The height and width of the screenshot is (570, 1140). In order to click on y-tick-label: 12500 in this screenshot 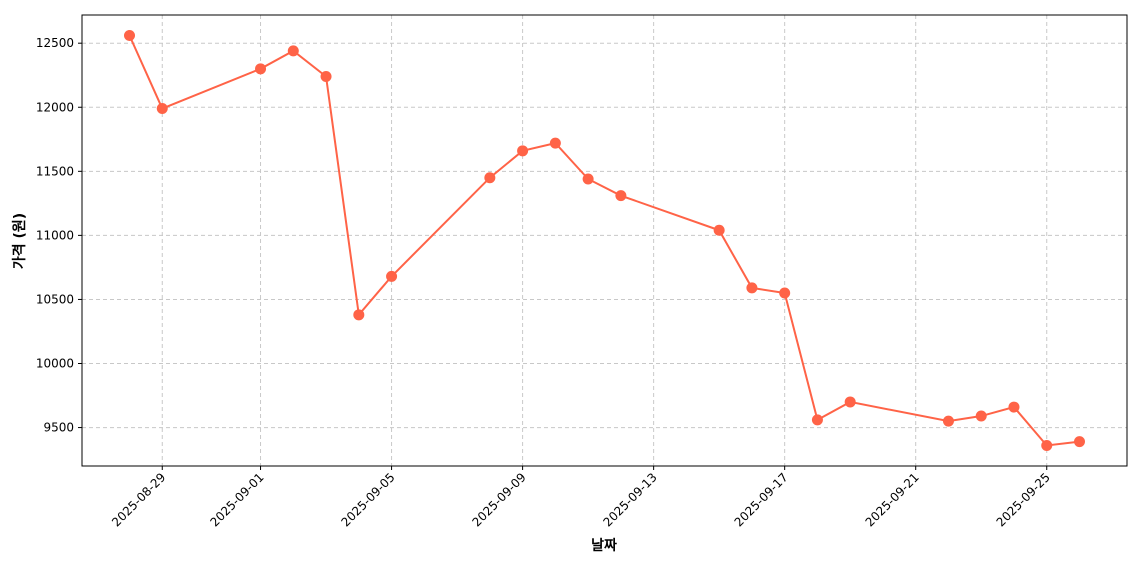, I will do `click(55, 43)`.